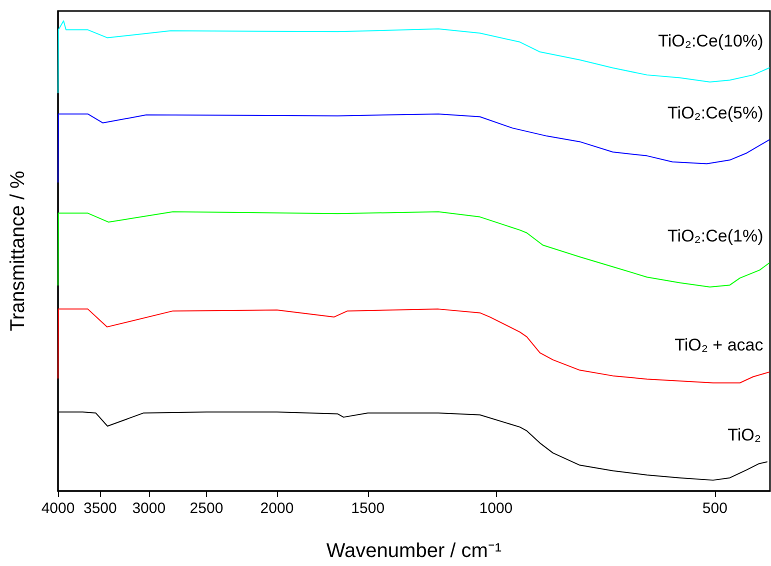 The width and height of the screenshot is (771, 566). I want to click on x-tick-label: 2000, so click(277, 508).